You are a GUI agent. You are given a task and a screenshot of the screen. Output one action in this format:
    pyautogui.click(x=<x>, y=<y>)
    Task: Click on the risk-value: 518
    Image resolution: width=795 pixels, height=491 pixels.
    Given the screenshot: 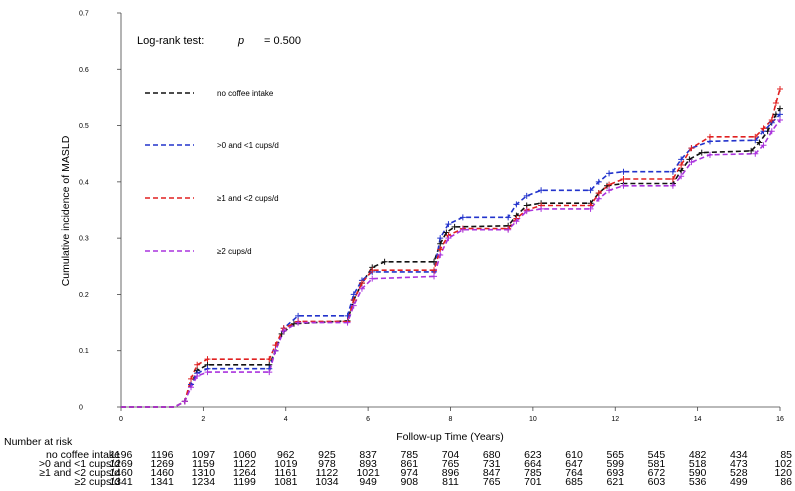 What is the action you would take?
    pyautogui.click(x=698, y=464)
    